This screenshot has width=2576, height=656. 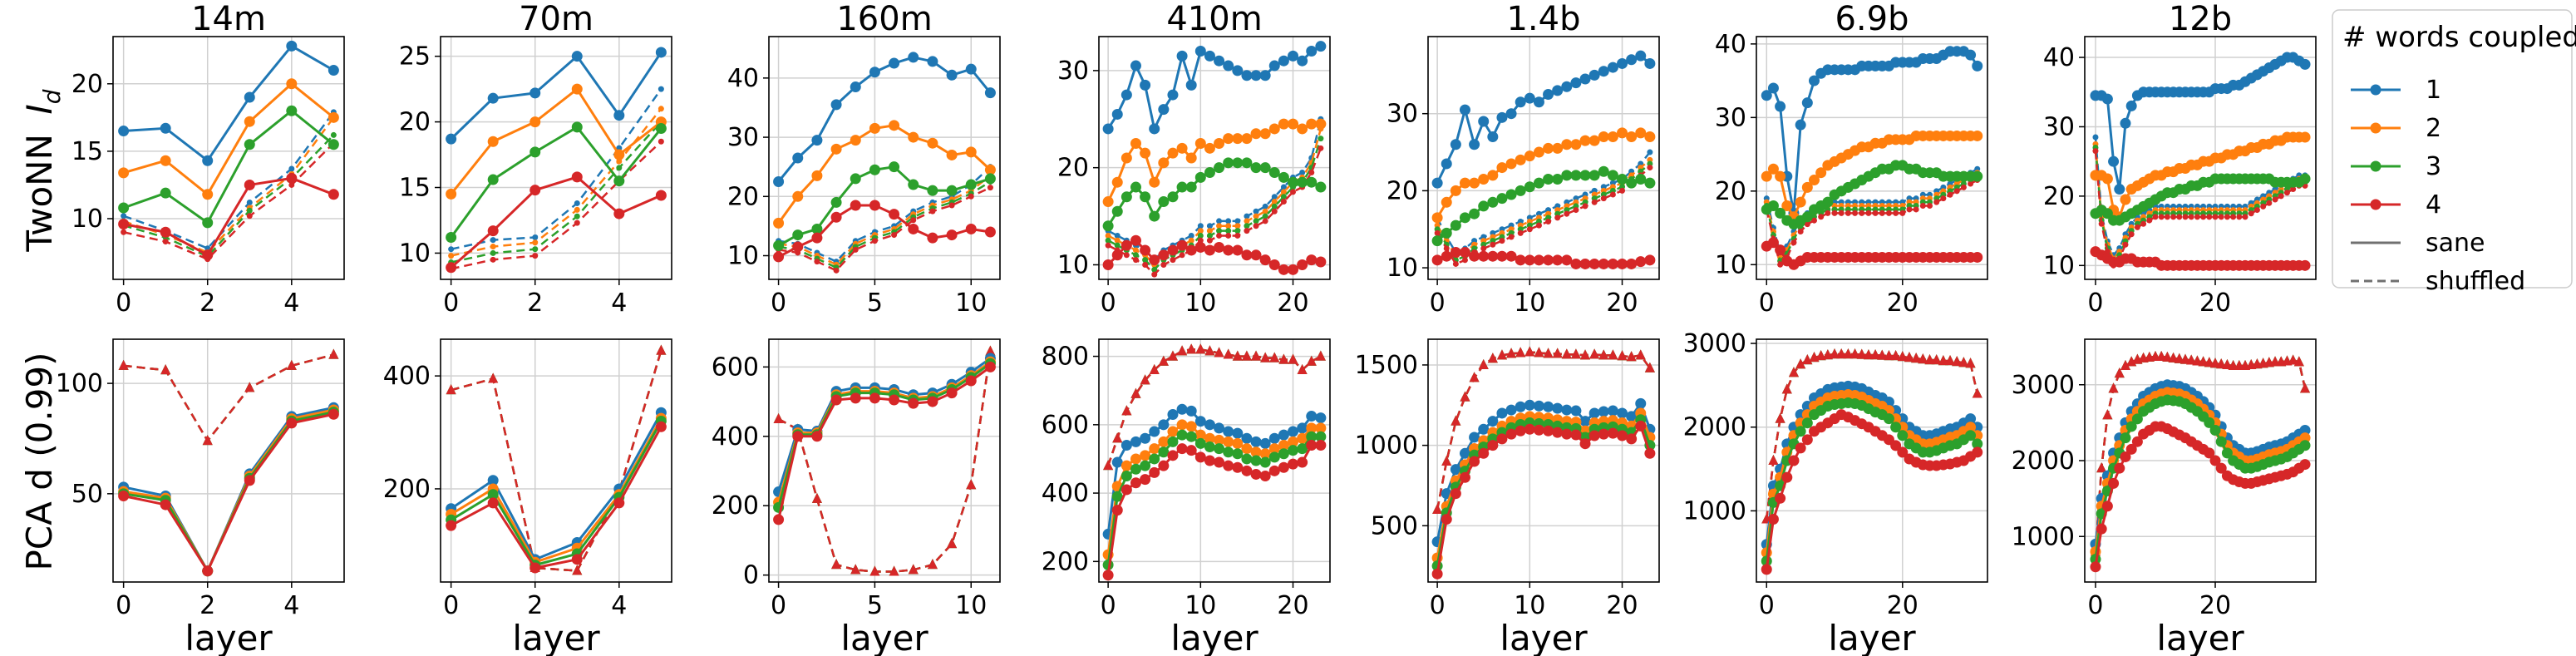 What do you see at coordinates (1265, 206) in the screenshot?
I see `shuffled-series-1-point` at bounding box center [1265, 206].